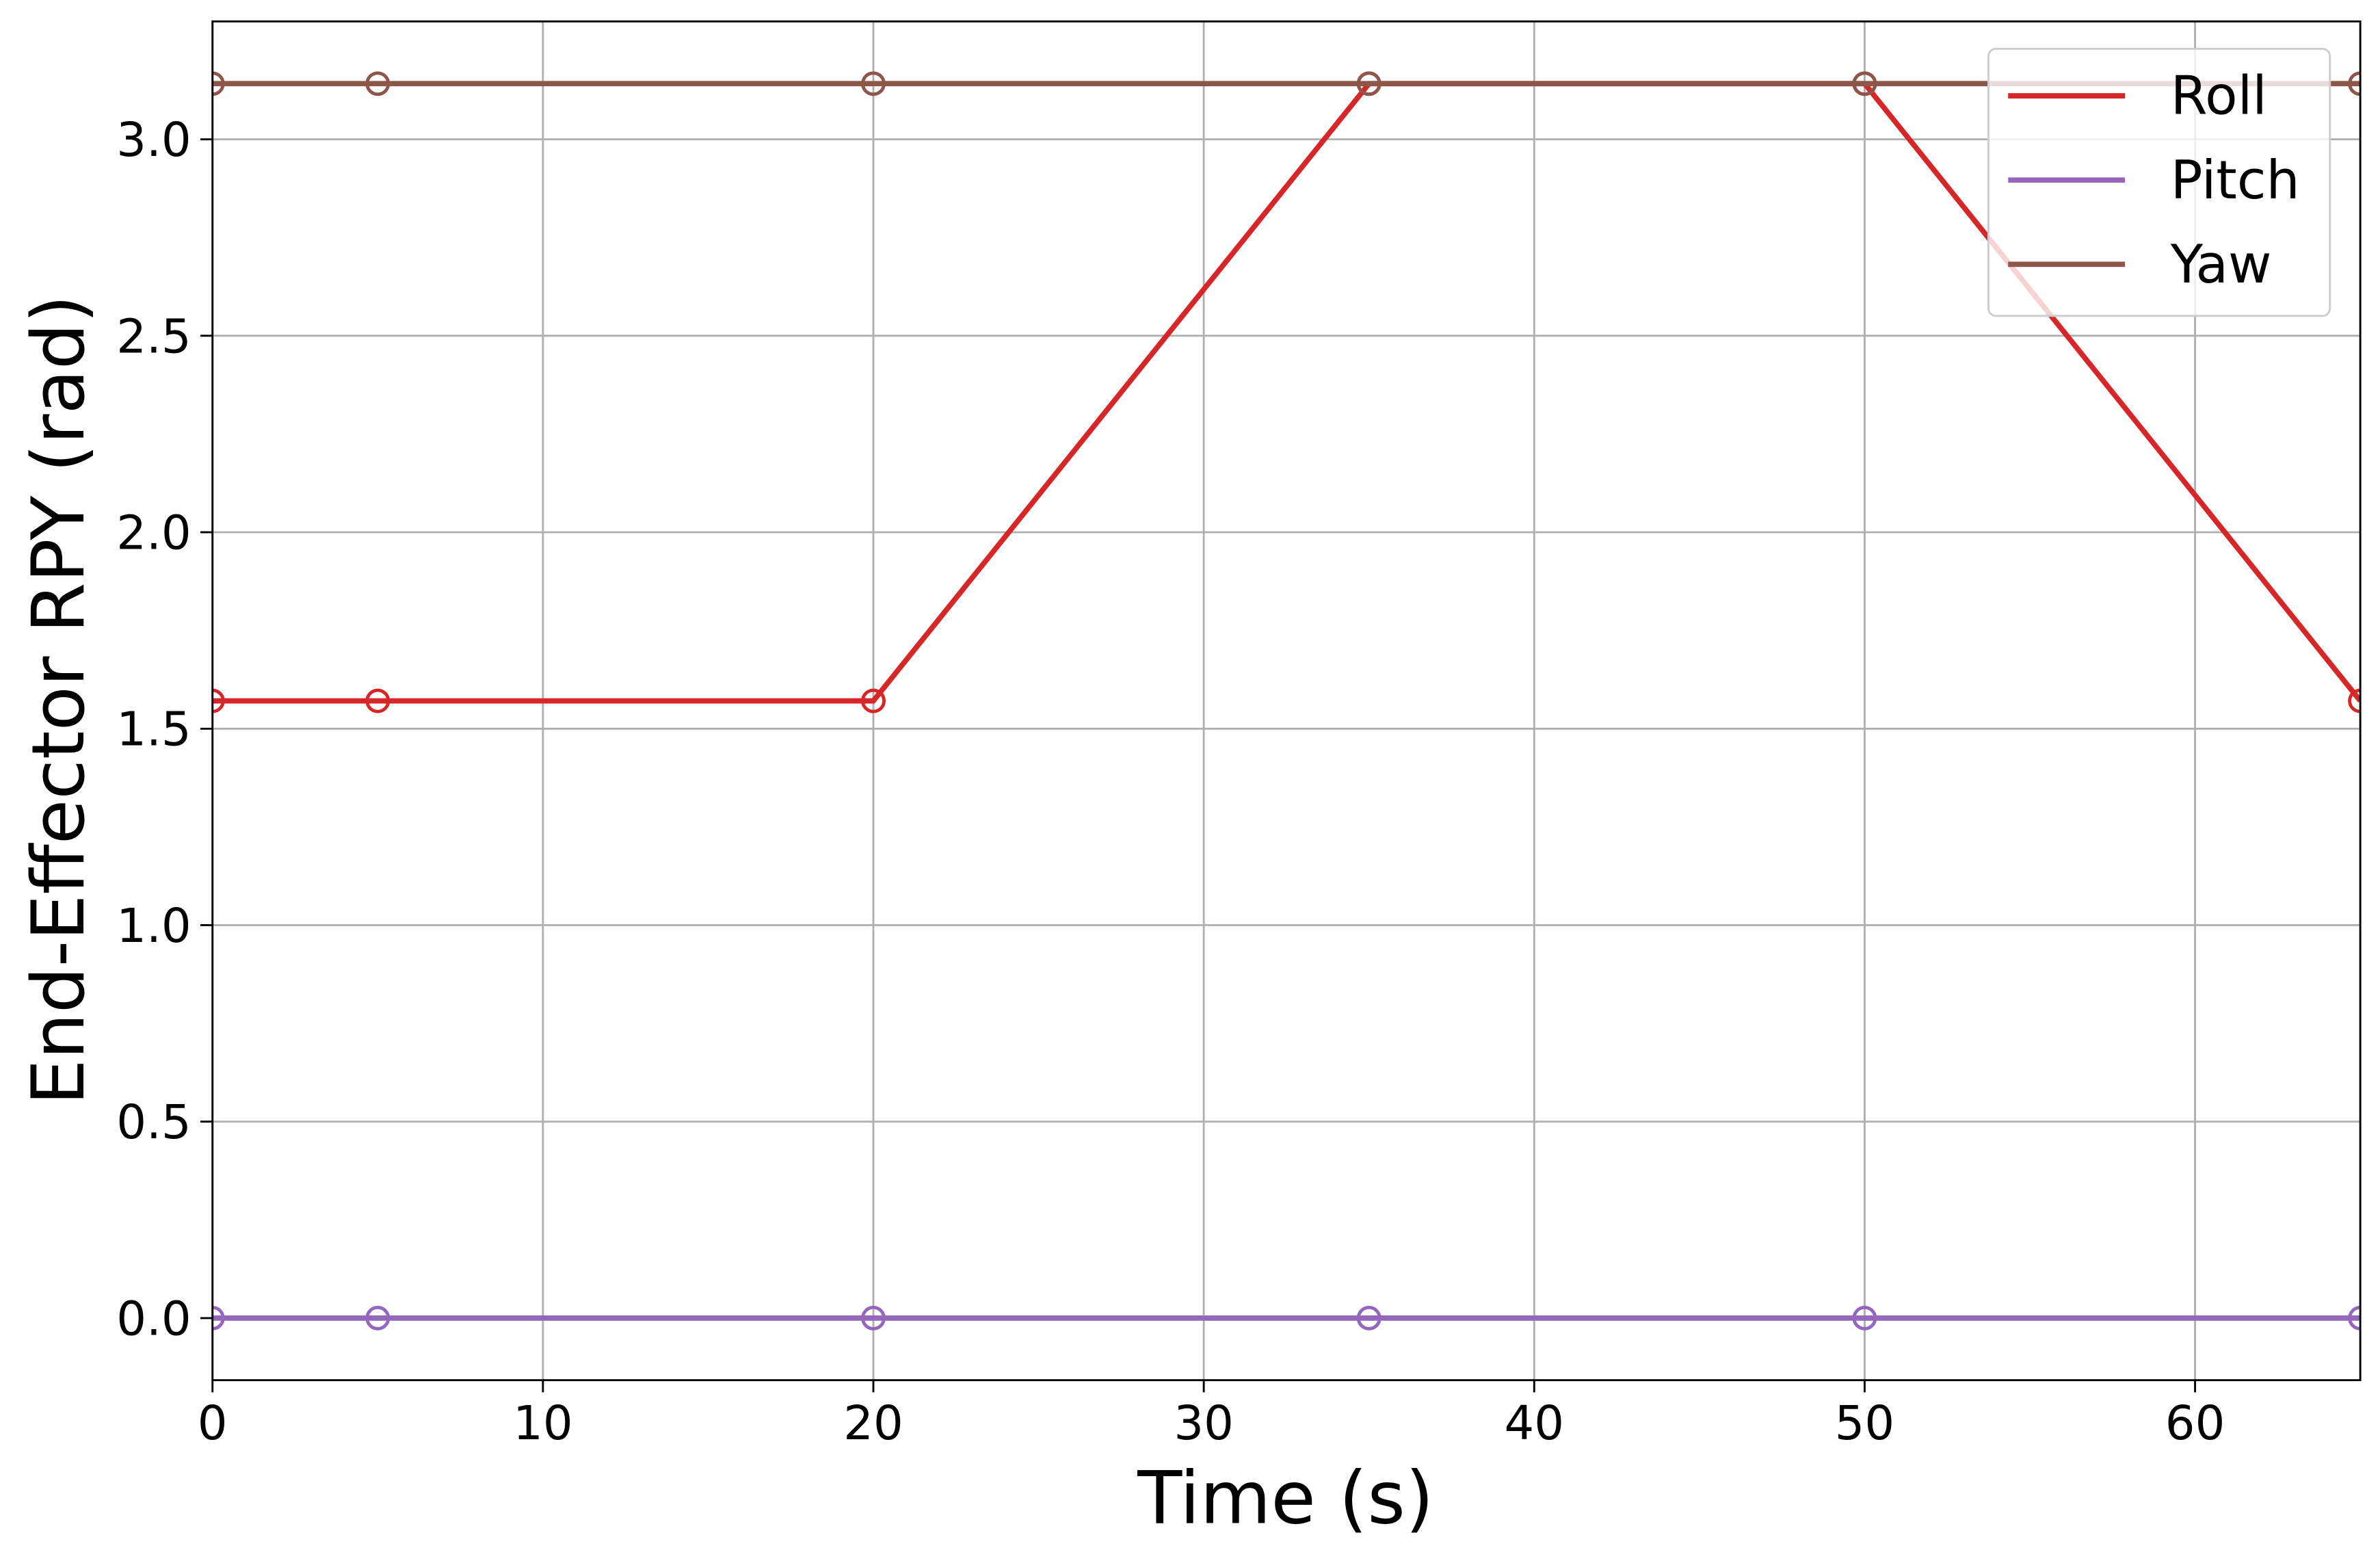 This screenshot has width=2380, height=1561. Describe the element at coordinates (2195, 1424) in the screenshot. I see `x-tick-label: 60` at that location.